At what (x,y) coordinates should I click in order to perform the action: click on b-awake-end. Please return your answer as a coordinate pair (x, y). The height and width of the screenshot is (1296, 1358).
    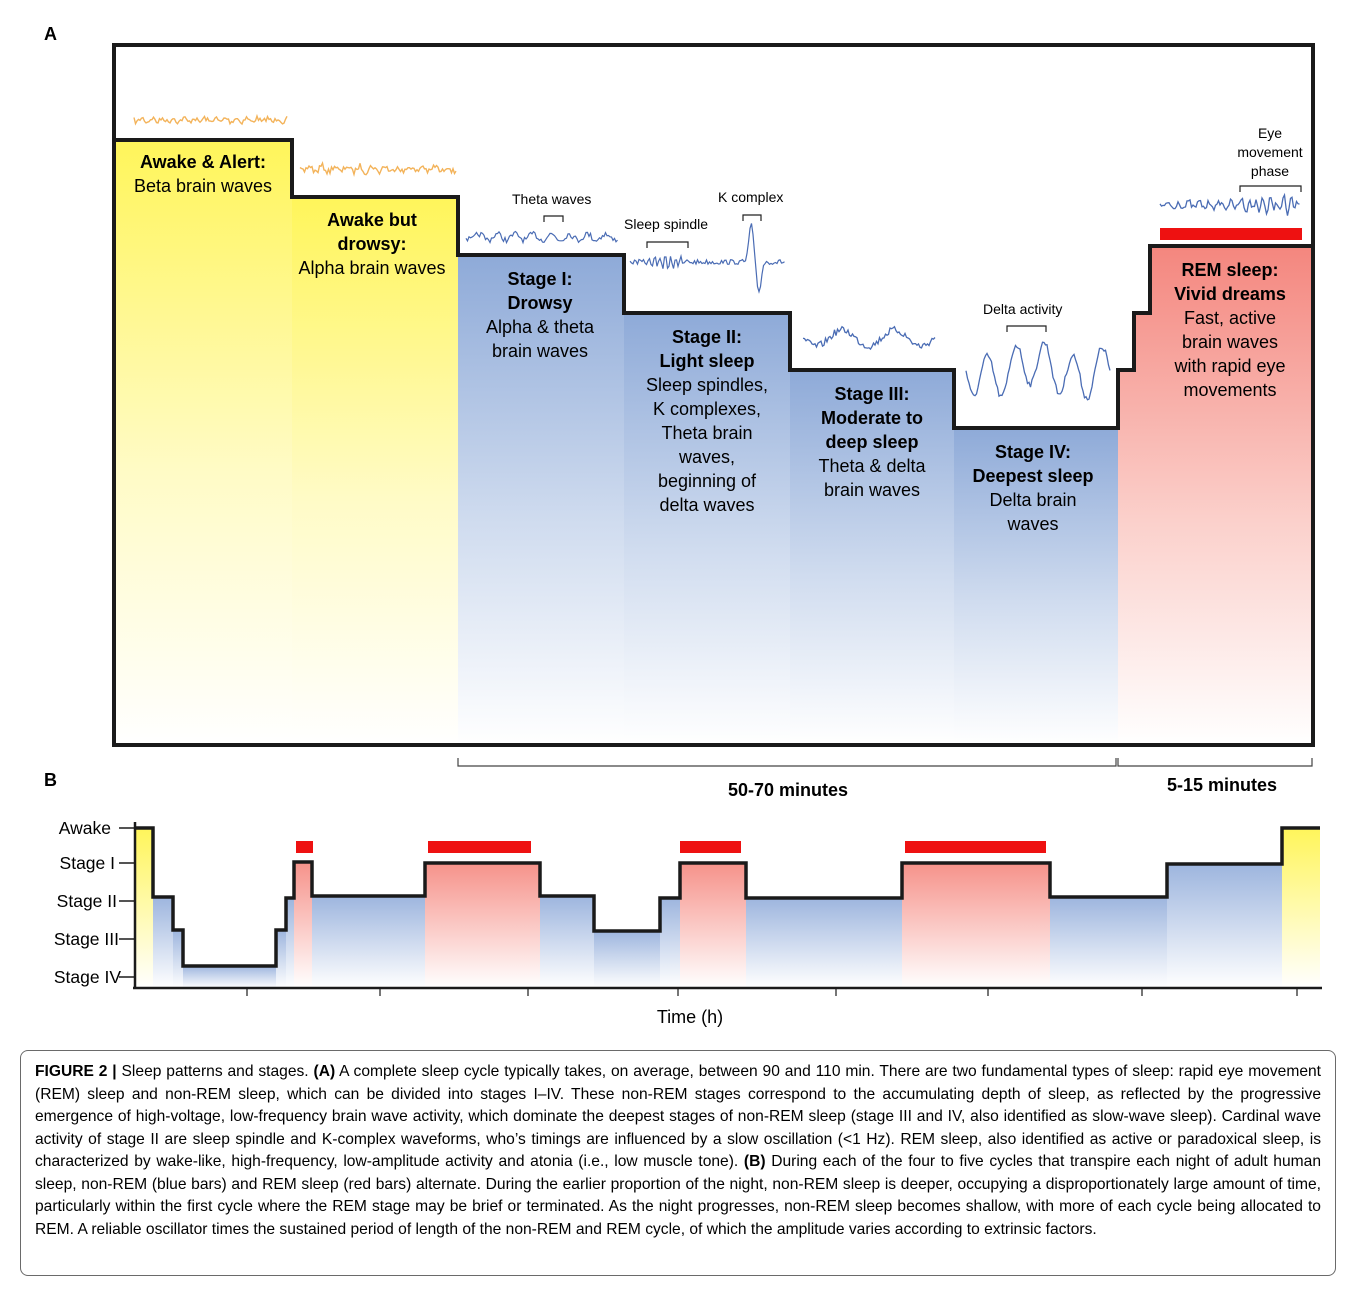
    Looking at the image, I should click on (1301, 908).